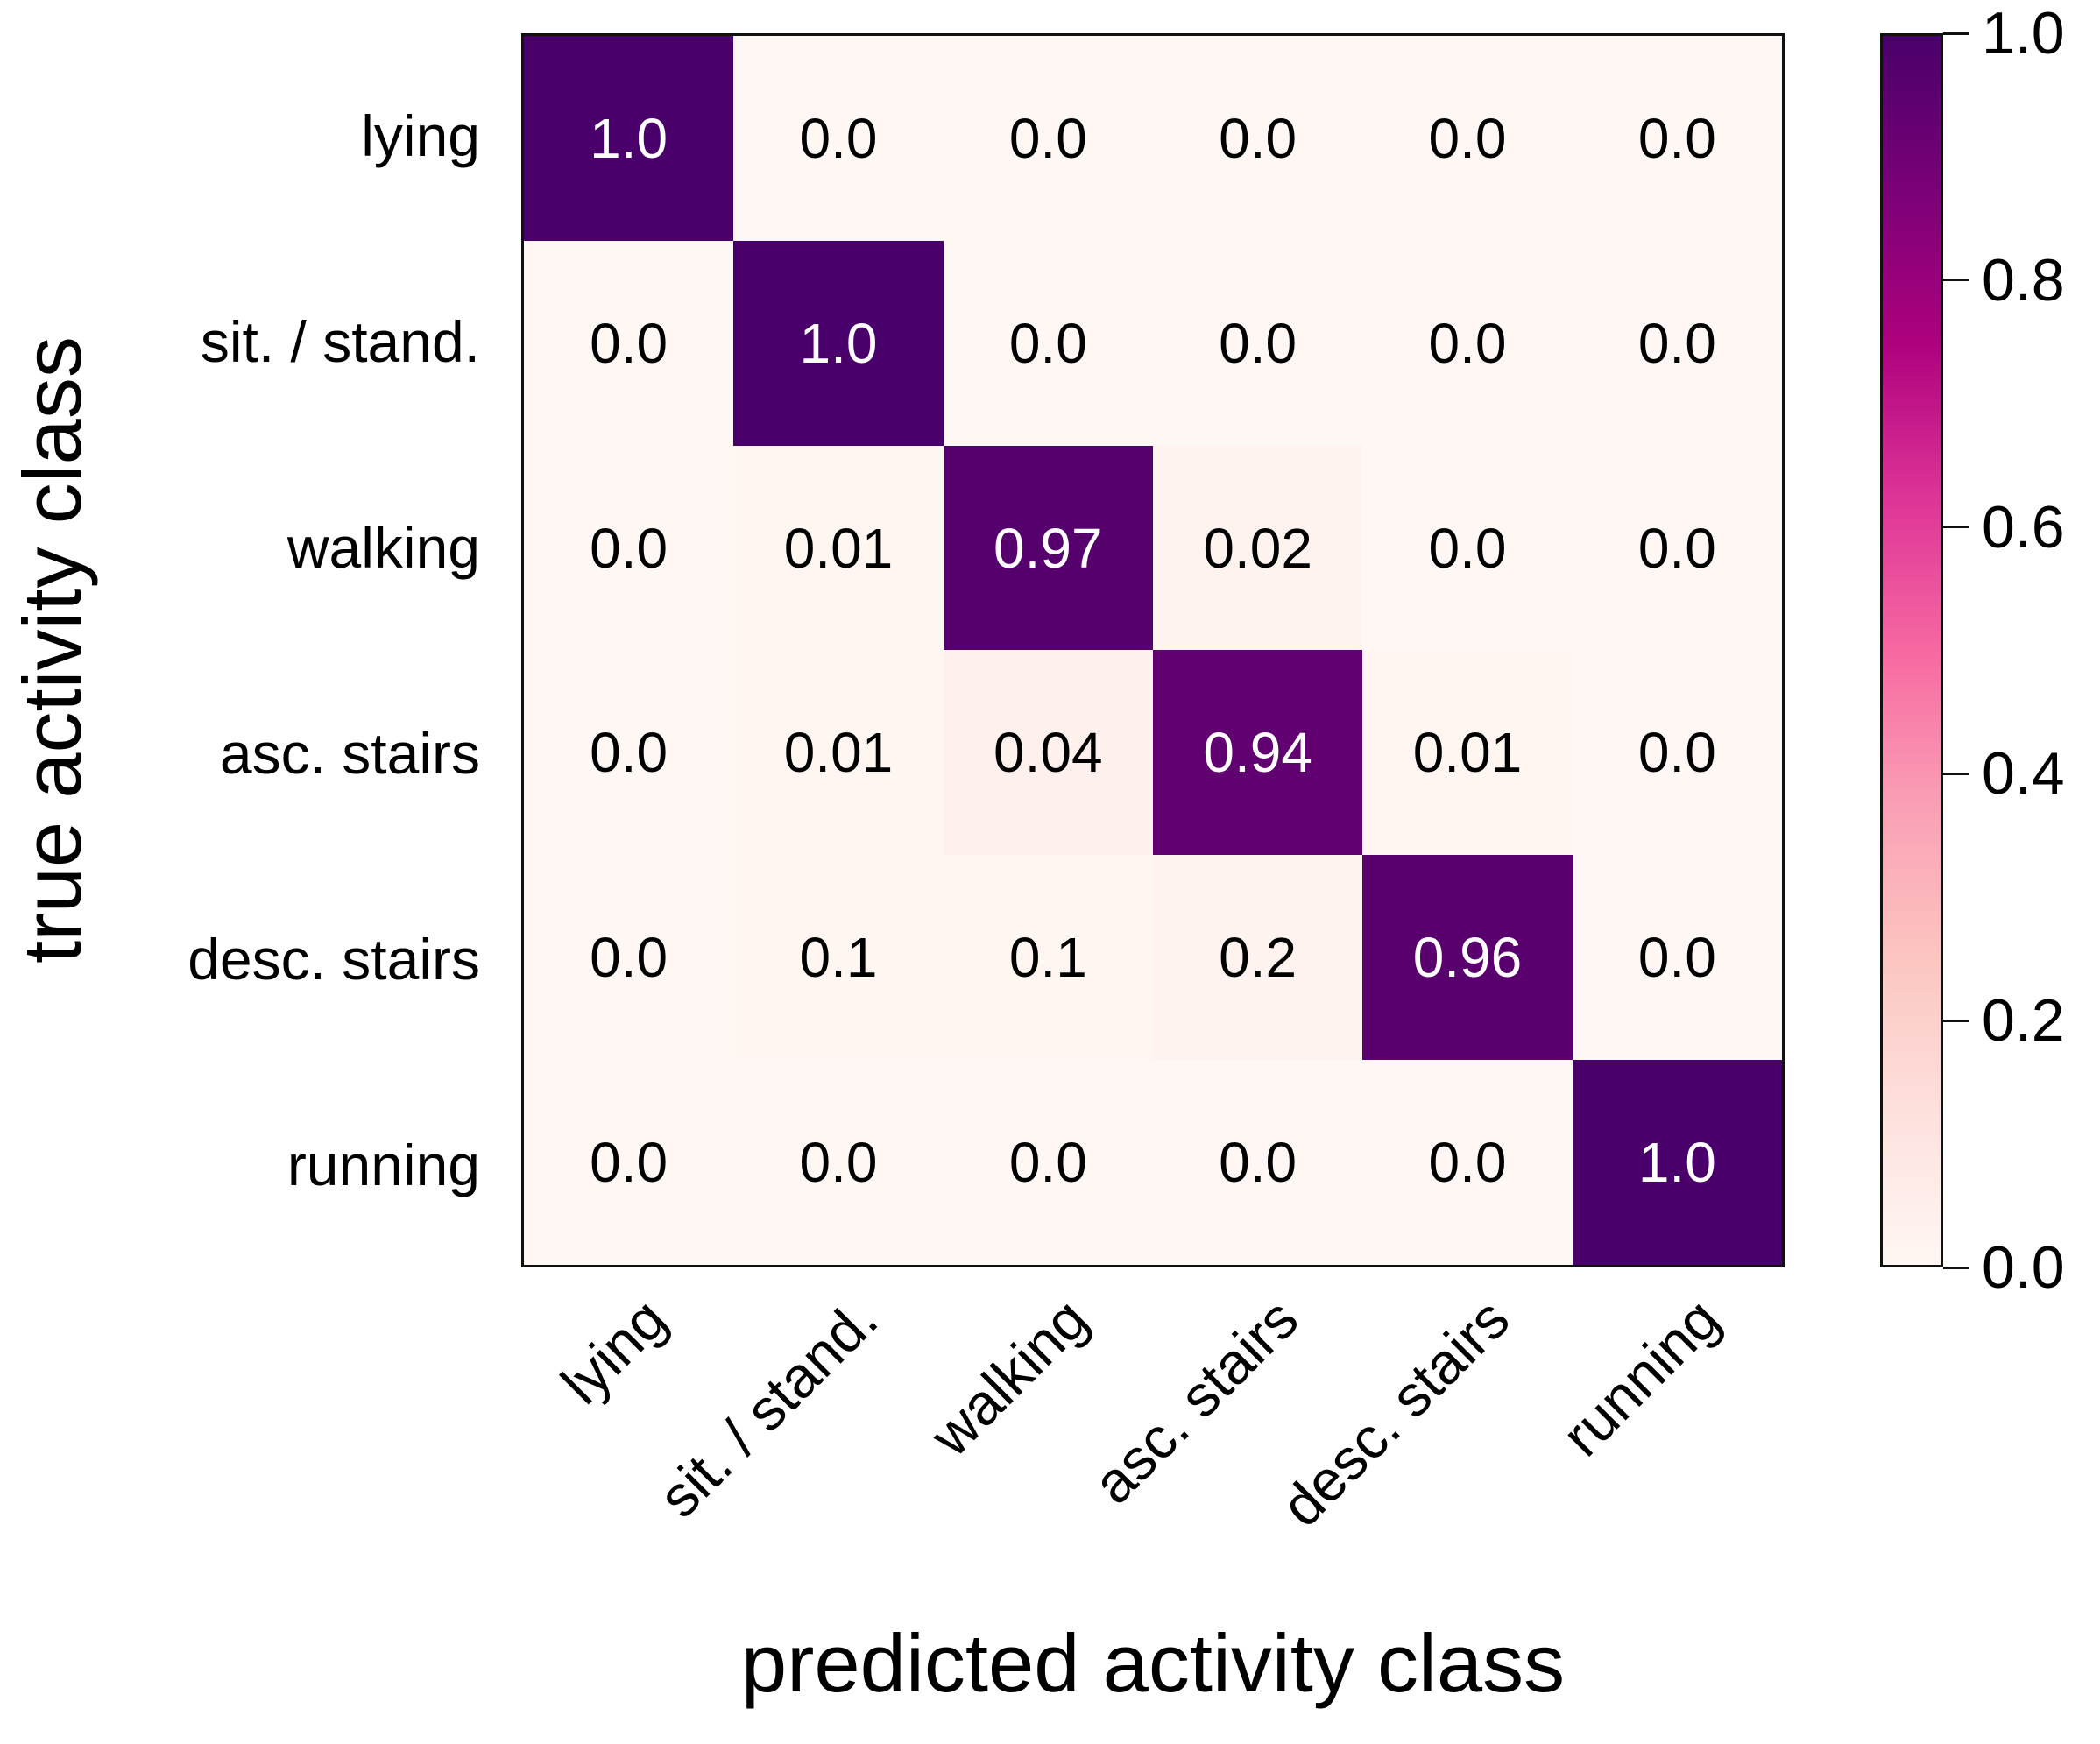  What do you see at coordinates (2023, 774) in the screenshot?
I see `colorbar-tick-label: 0.4` at bounding box center [2023, 774].